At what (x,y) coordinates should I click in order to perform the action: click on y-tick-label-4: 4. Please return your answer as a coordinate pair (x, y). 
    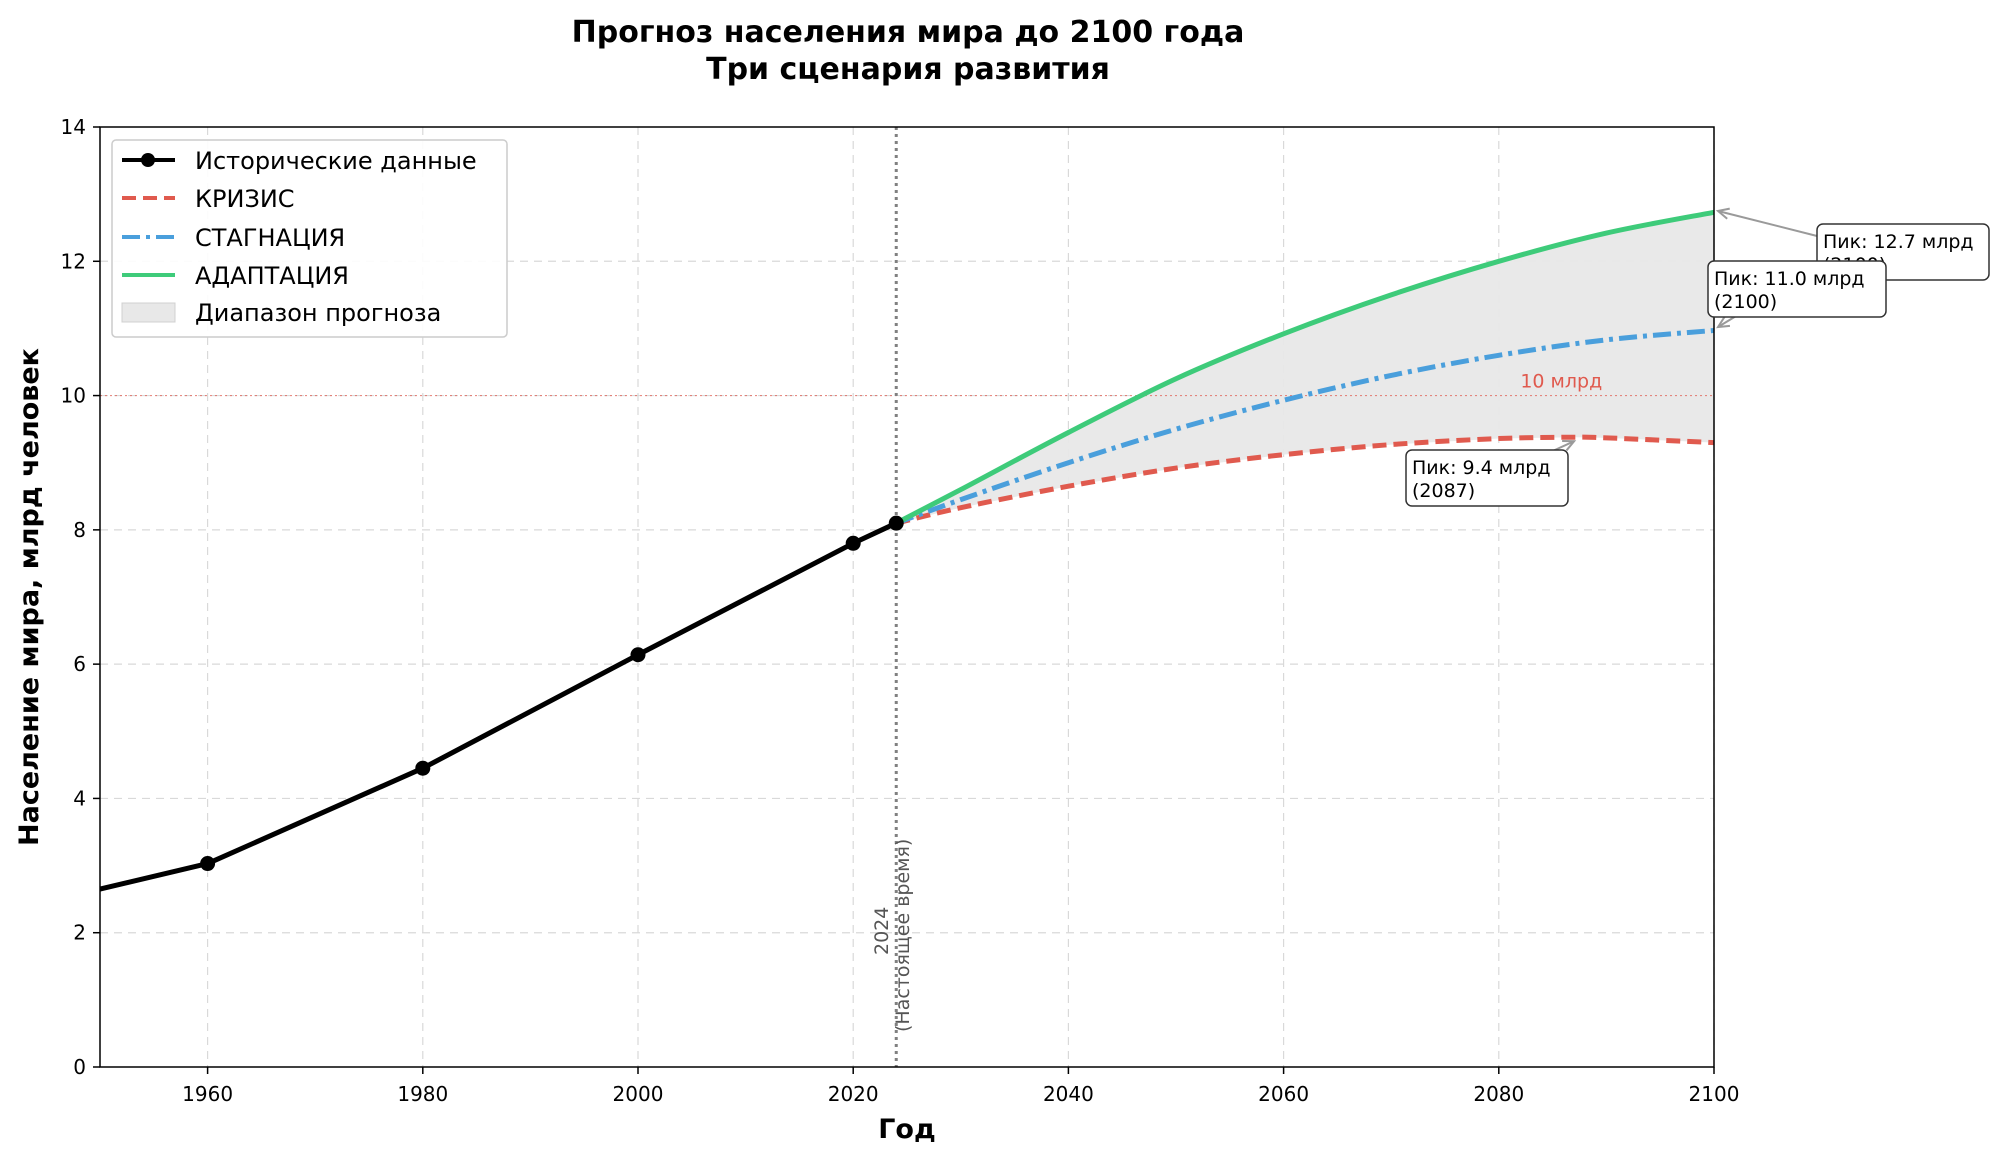
    Looking at the image, I should click on (79, 798).